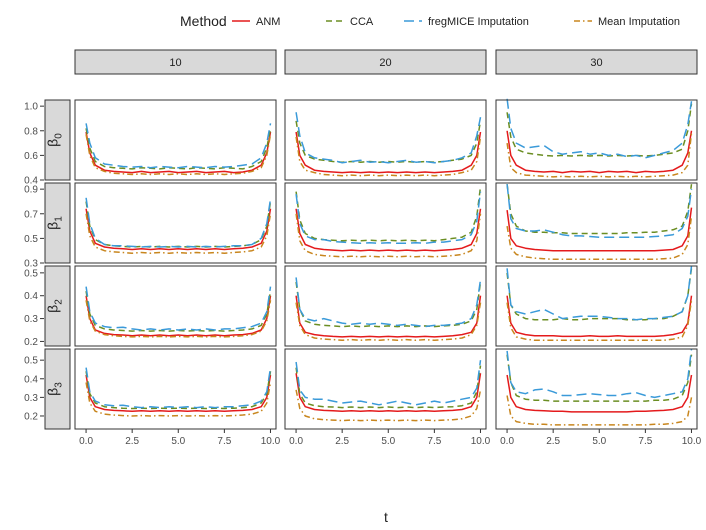  What do you see at coordinates (31, 361) in the screenshot?
I see `y-tick-label-3-3: 0.5` at bounding box center [31, 361].